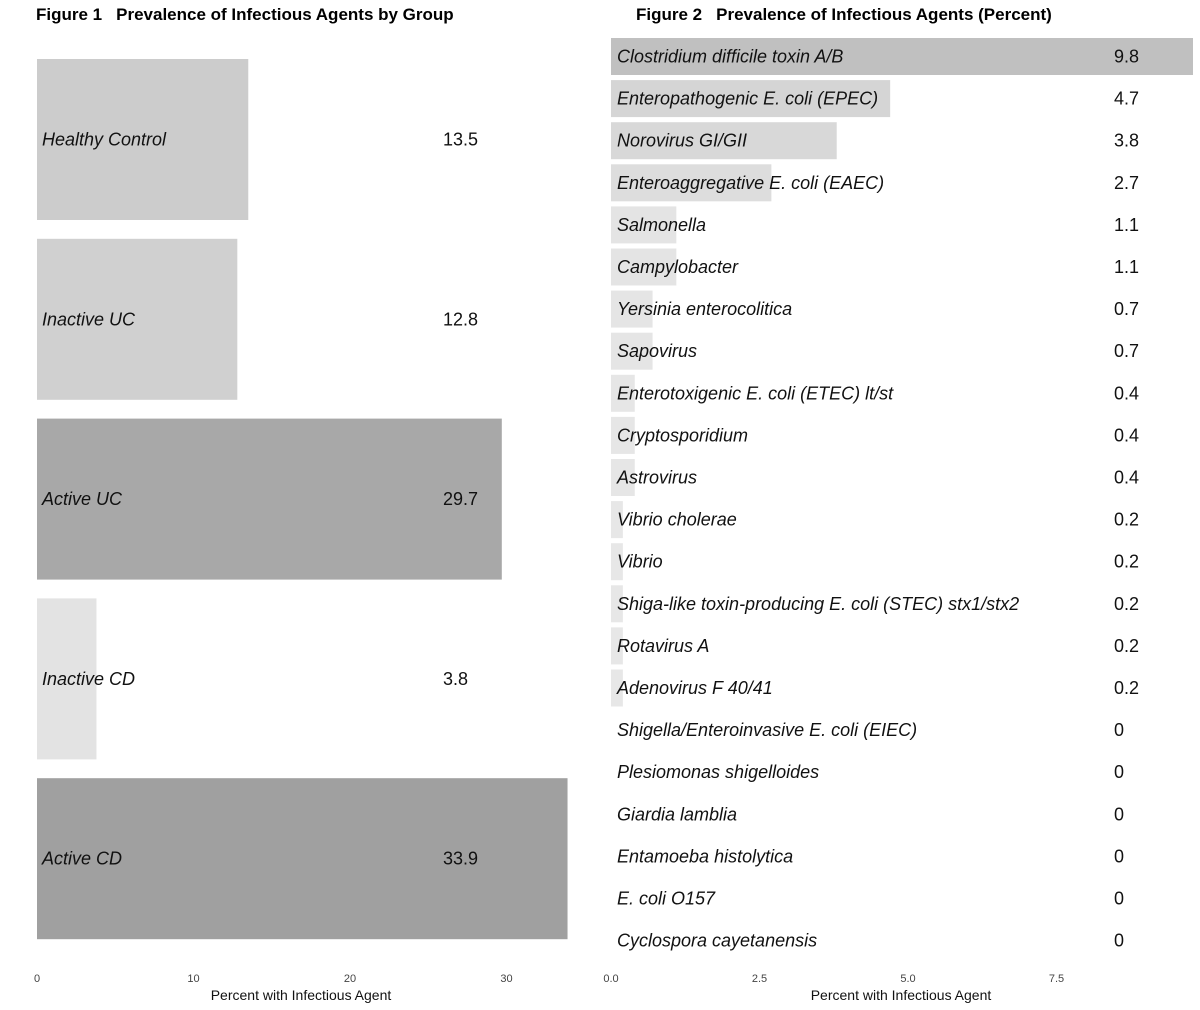  Describe the element at coordinates (678, 267) in the screenshot. I see `figure2-category-label: Campylobacter` at that location.